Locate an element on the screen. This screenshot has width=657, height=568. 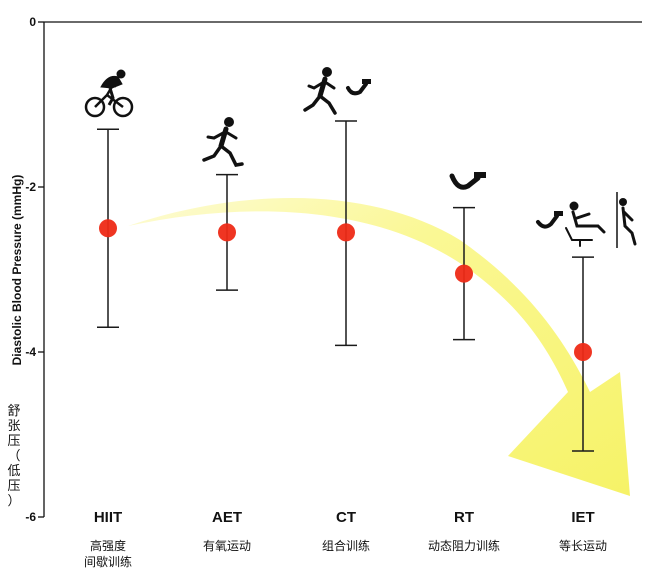
x-category-label-chinese: 有氧运动 is located at coordinates (227, 546).